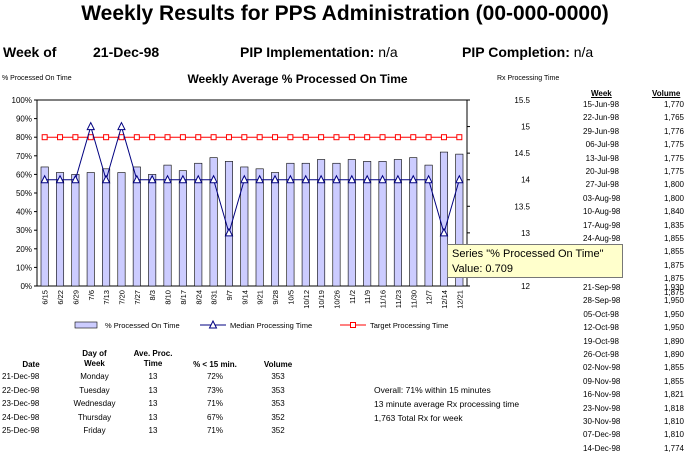 This screenshot has height=466, width=690. What do you see at coordinates (37, 78) in the screenshot?
I see `left-axis-label: % Processed On Time` at bounding box center [37, 78].